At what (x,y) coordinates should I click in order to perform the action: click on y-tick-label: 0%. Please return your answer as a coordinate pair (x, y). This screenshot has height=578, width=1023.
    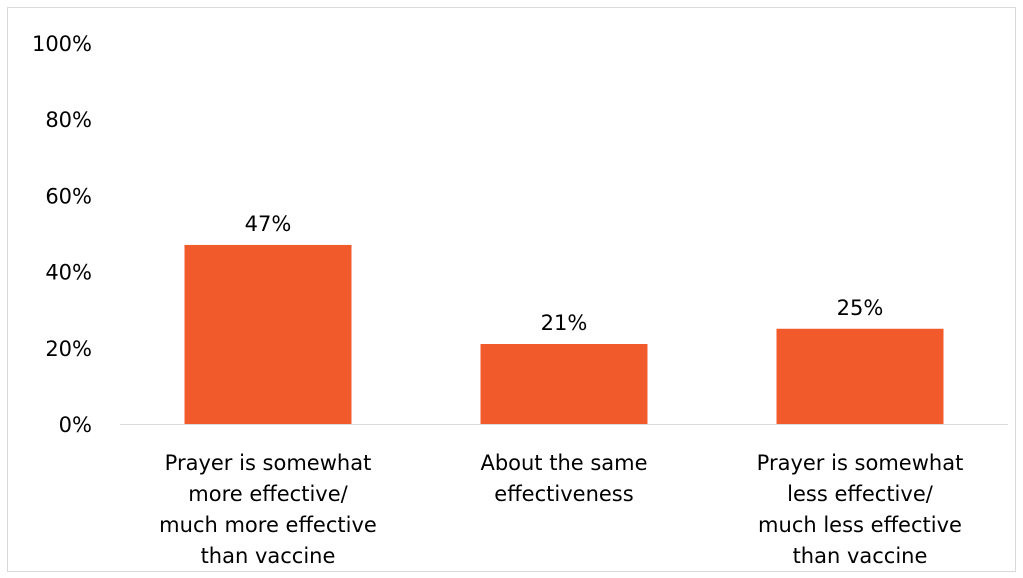
    Looking at the image, I should click on (75, 425).